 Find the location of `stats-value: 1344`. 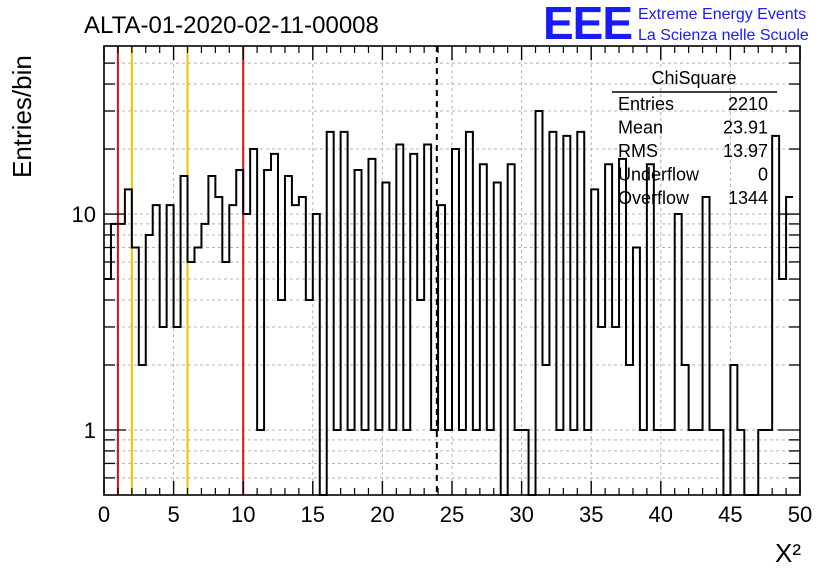

stats-value: 1344 is located at coordinates (748, 198).